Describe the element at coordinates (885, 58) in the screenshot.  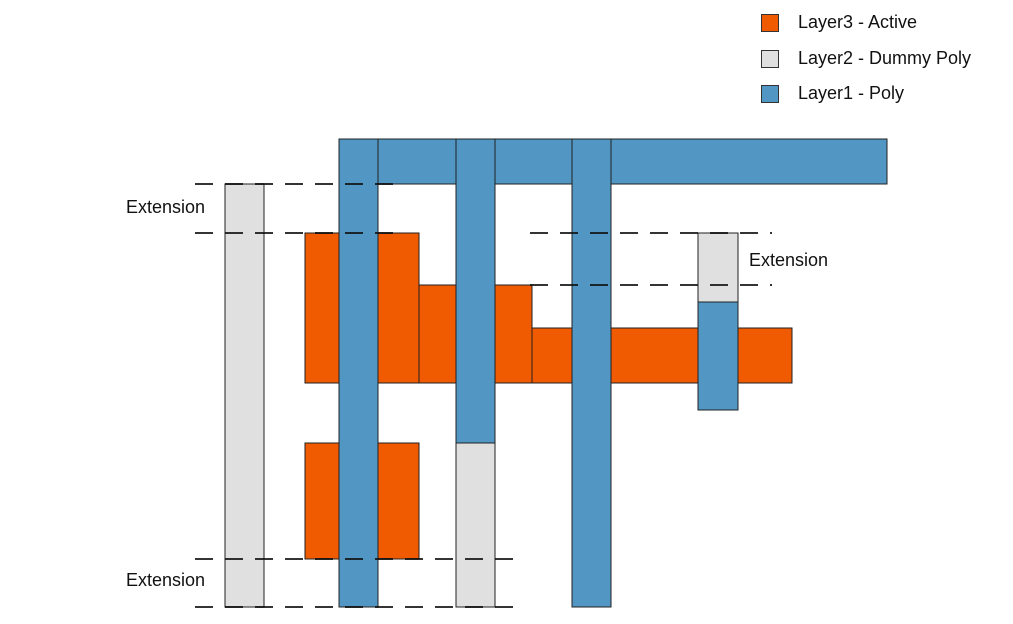
I see `legend-label-dummy-poly: Layer2 - Dummy Poly` at that location.